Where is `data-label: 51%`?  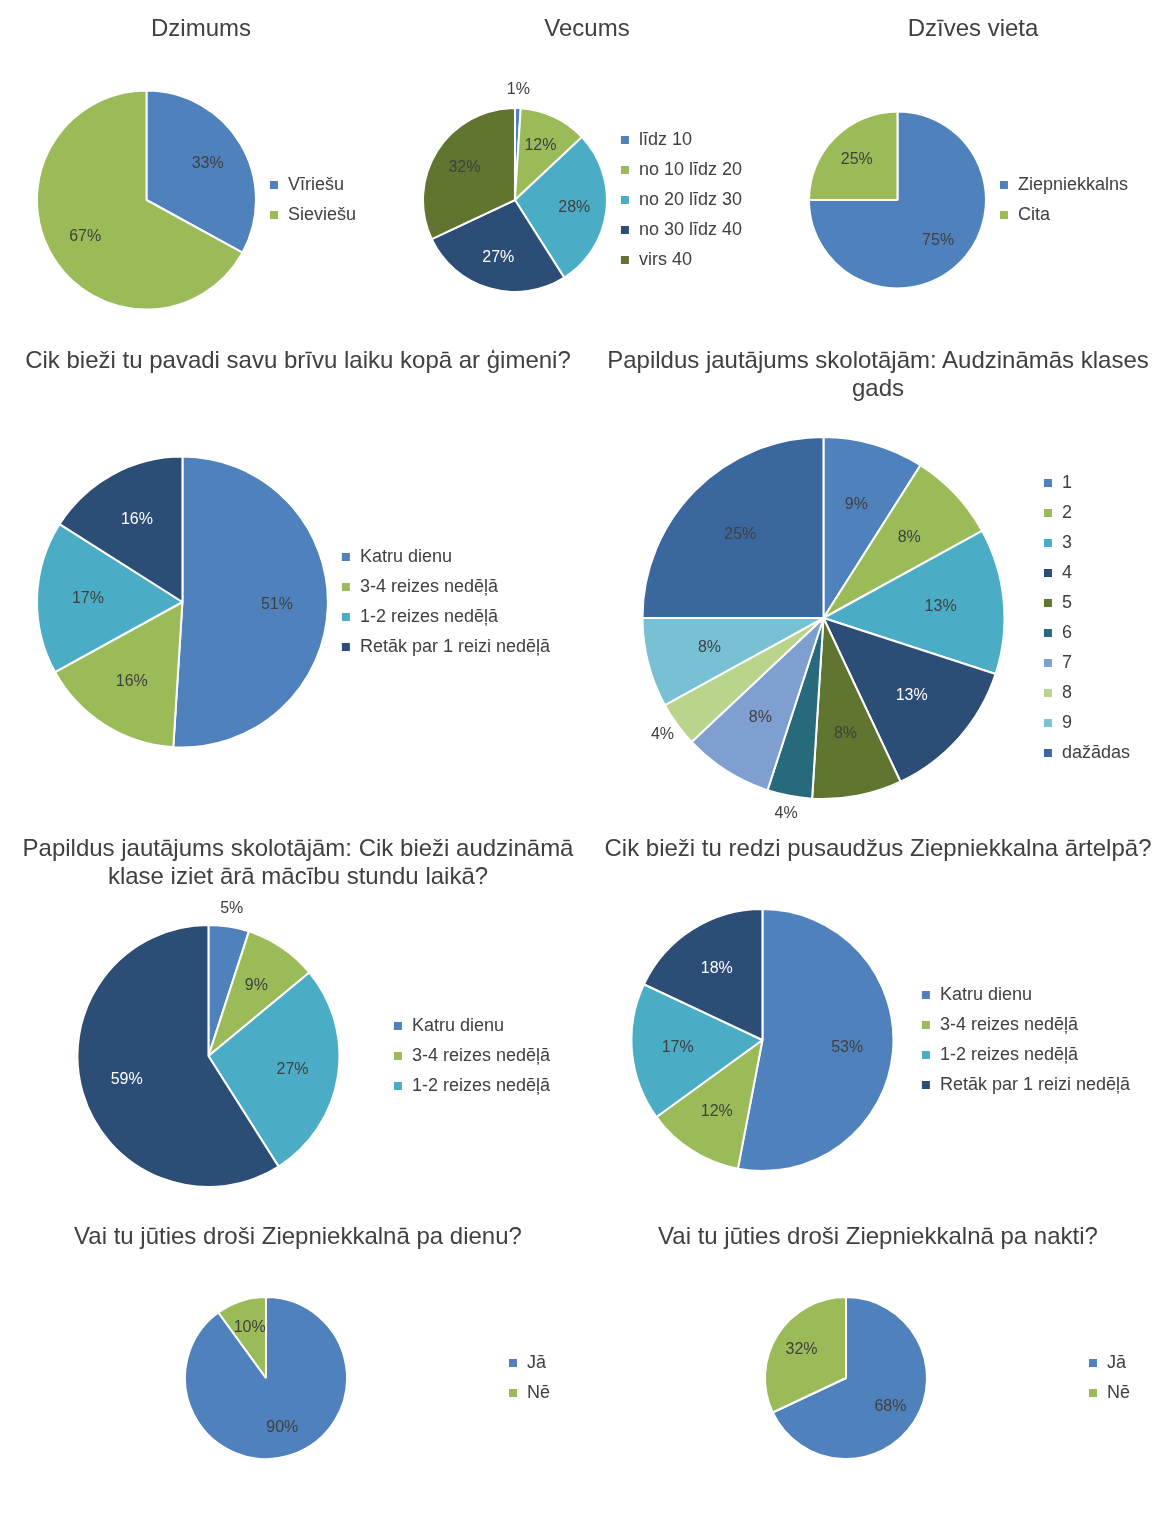 data-label: 51% is located at coordinates (276, 604).